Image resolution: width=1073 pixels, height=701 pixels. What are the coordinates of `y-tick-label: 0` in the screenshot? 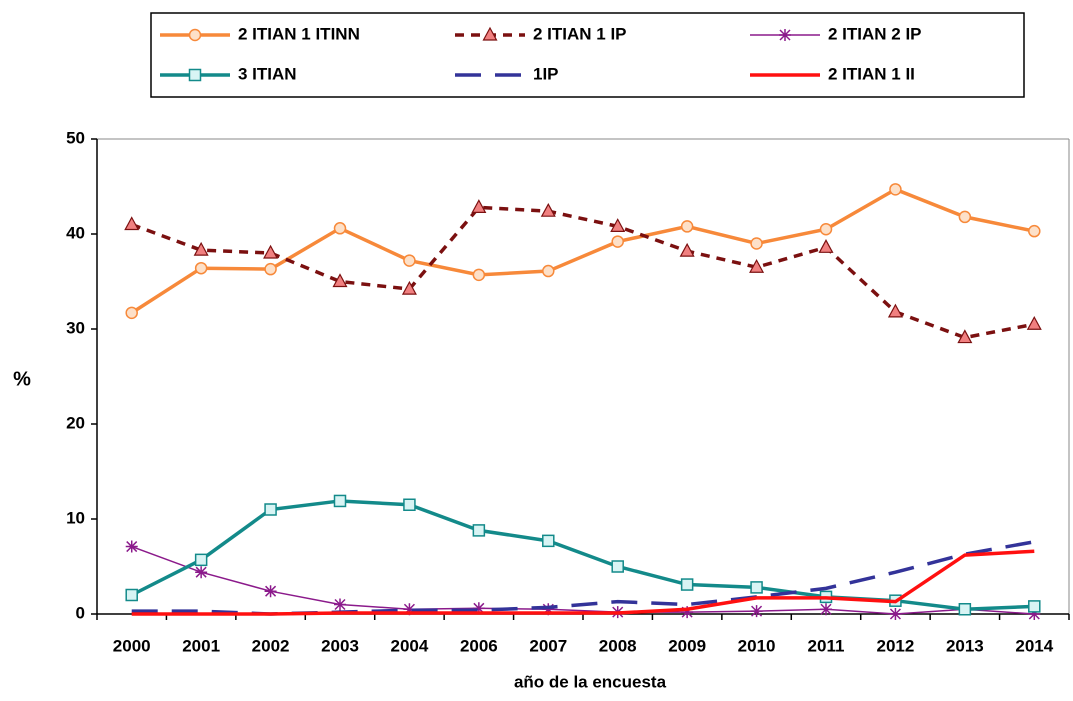 It's located at (80, 612).